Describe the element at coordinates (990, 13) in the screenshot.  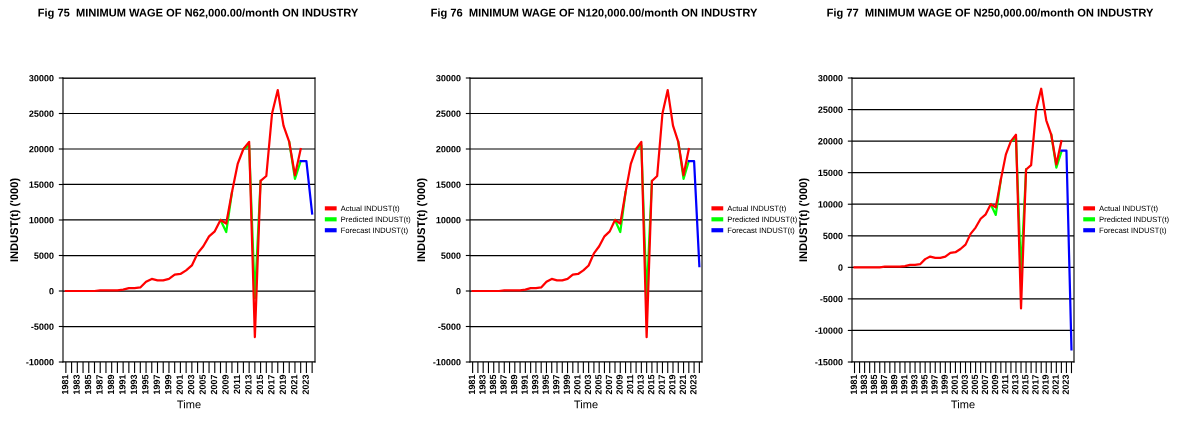
I see `chart-title: Fig 77 MINIMUM WAGE OF N250,000.00/month ON INDUSTRY` at that location.